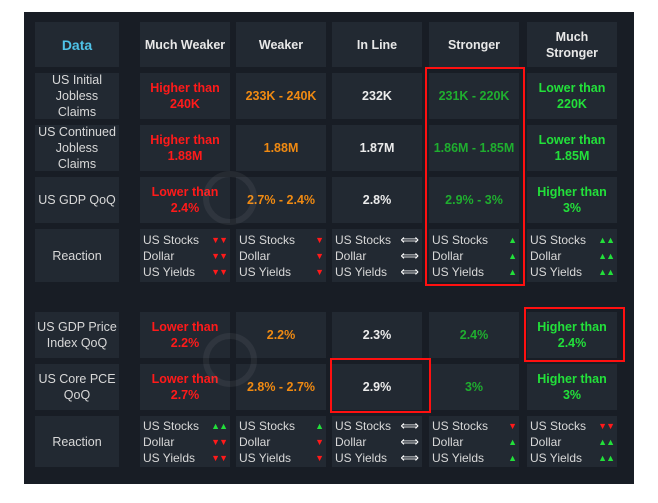  I want to click on highlight-box-gdp-price-much-stronger, so click(574, 334).